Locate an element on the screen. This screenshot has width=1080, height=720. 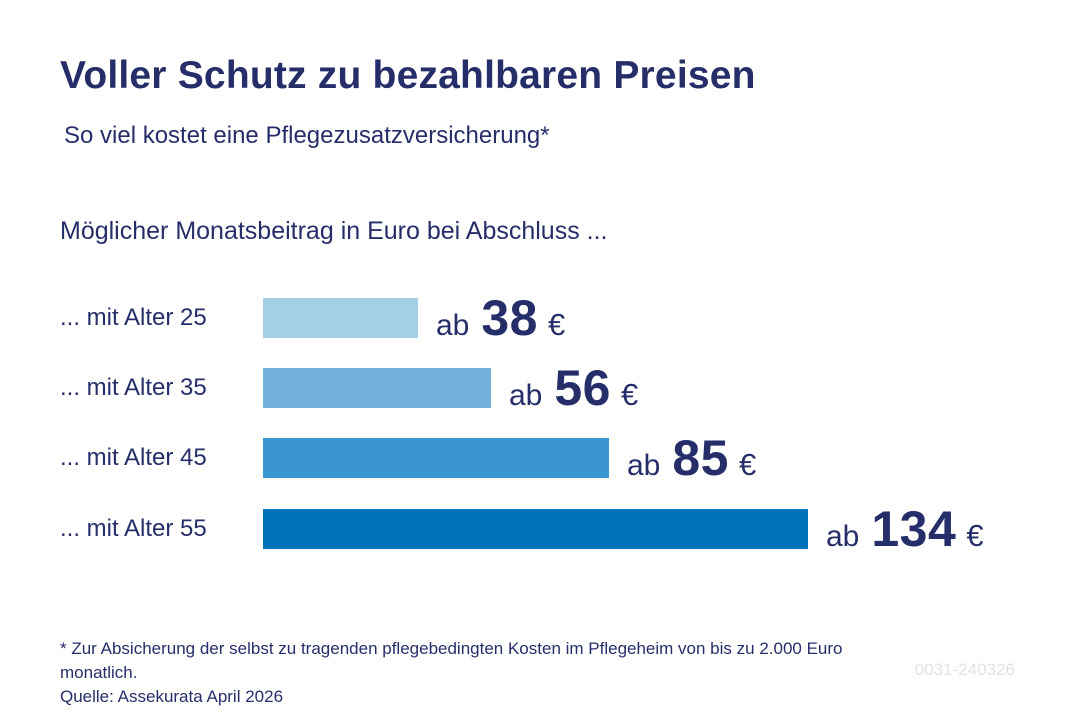
value-label: ab 38 € is located at coordinates (500, 318).